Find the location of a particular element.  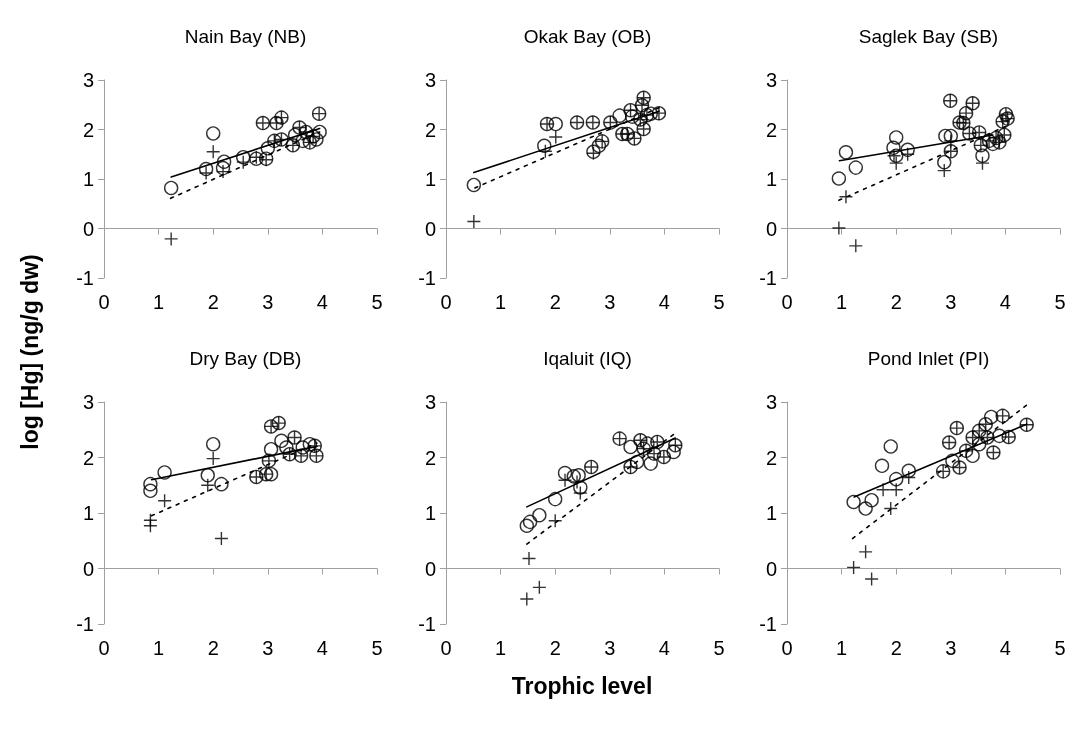

chart-title: Okak Bay (OB) is located at coordinates (587, 36).